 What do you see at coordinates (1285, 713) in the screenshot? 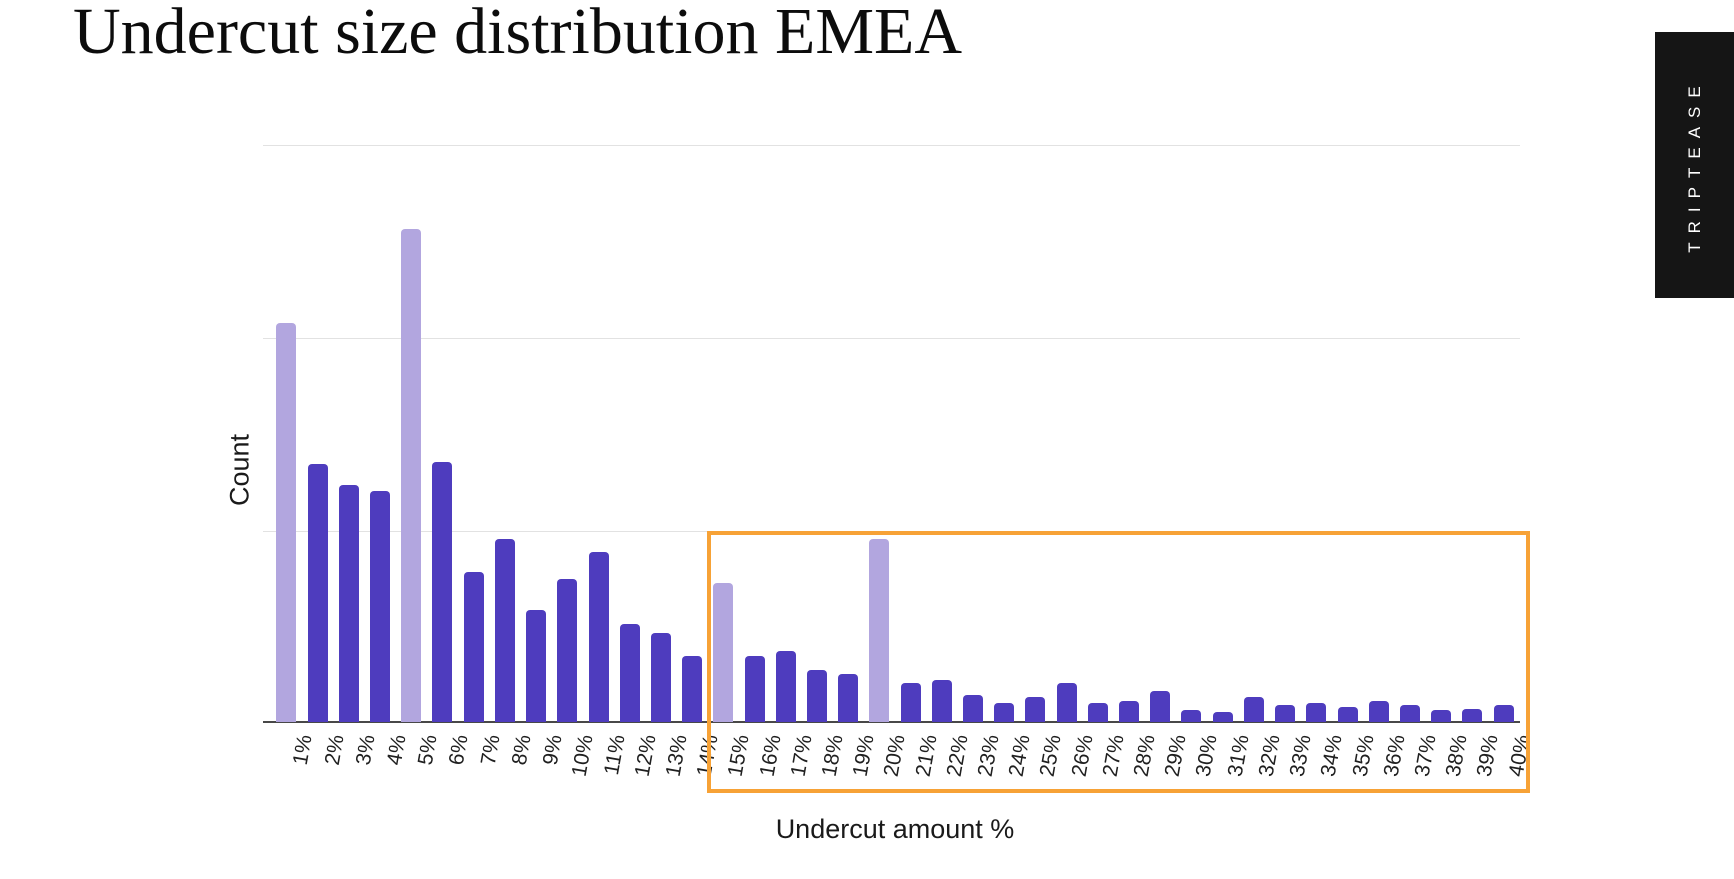
I see `bar-33%` at bounding box center [1285, 713].